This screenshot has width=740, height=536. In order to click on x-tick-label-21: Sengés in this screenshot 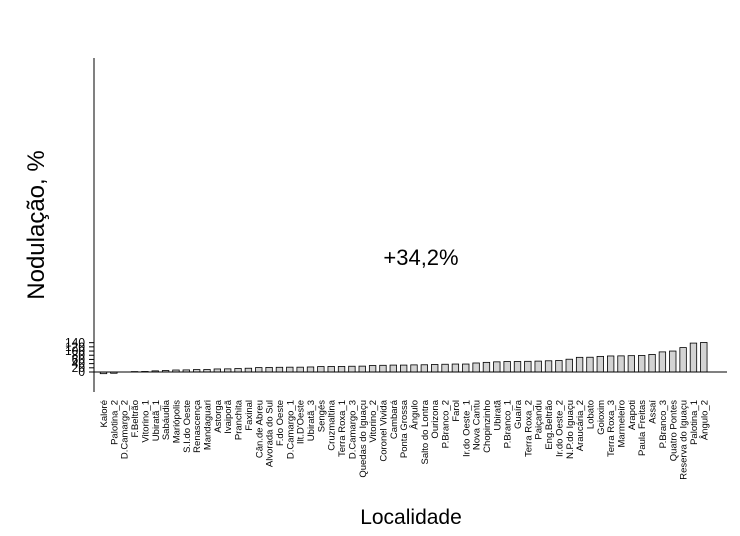, I will do `click(321, 416)`.